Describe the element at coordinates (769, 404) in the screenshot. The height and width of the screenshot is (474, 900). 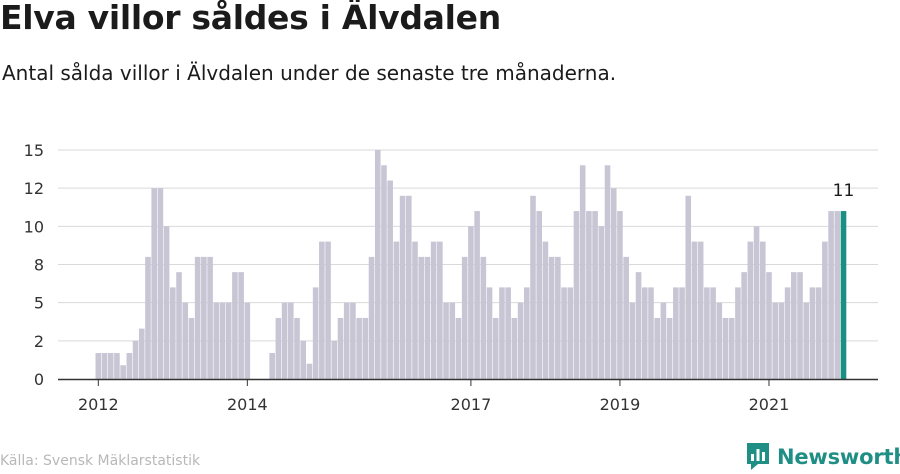
I see `x-tick-label: 2021` at that location.